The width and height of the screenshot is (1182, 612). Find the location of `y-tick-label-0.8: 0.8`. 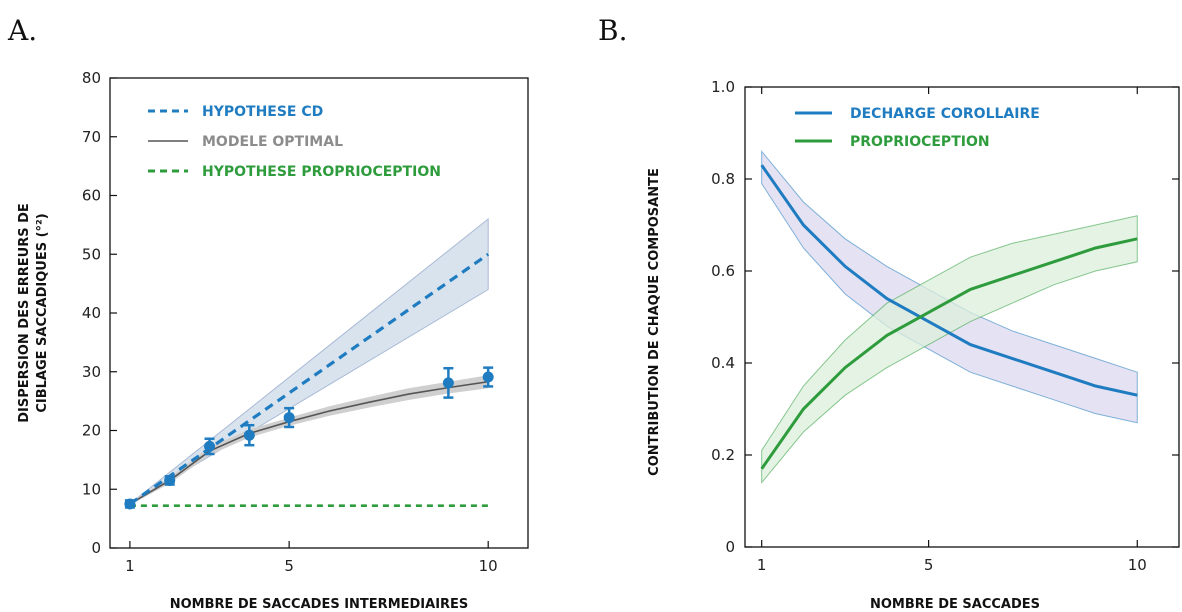

y-tick-label-0.8: 0.8 is located at coordinates (723, 179).